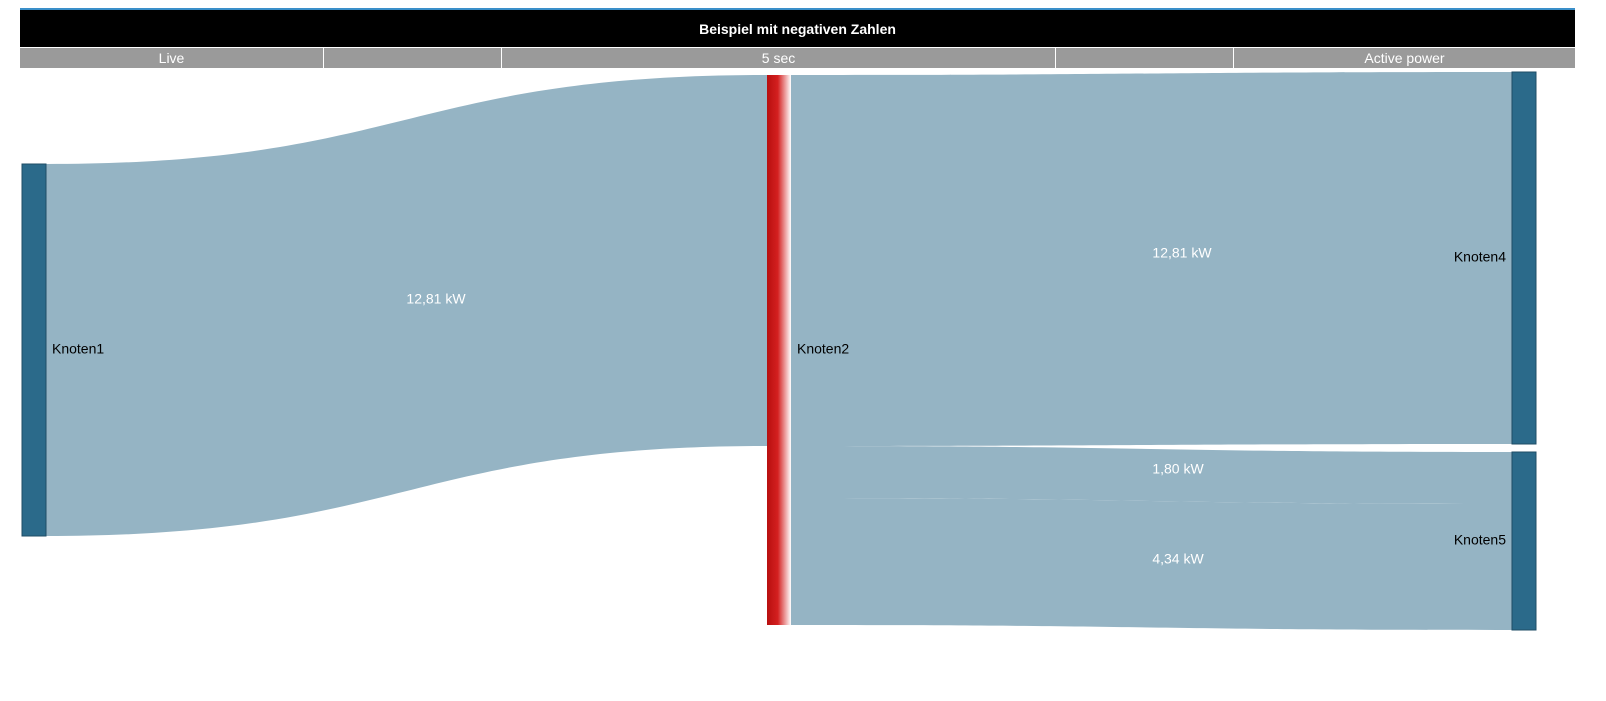 The width and height of the screenshot is (1606, 701). Describe the element at coordinates (172, 58) in the screenshot. I see `toolbar-live: Live` at that location.